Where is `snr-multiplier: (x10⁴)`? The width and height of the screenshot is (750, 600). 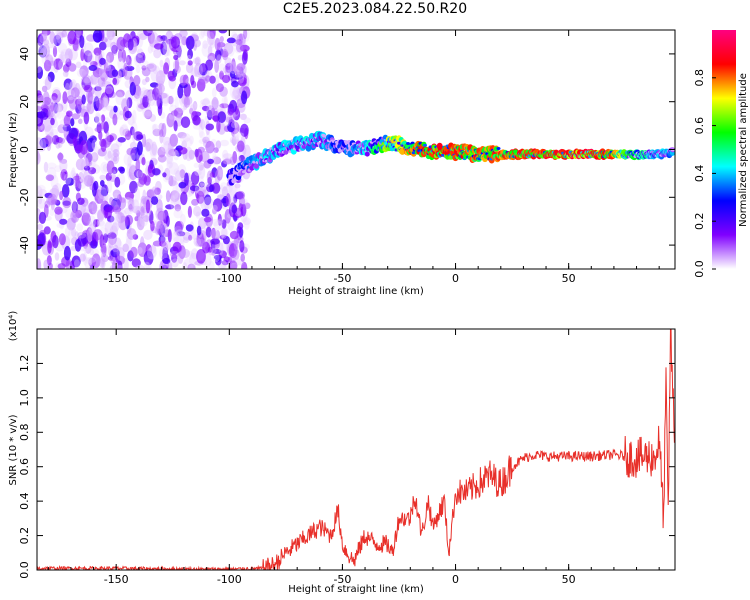 snr-multiplier: (x10⁴) is located at coordinates (13, 326).